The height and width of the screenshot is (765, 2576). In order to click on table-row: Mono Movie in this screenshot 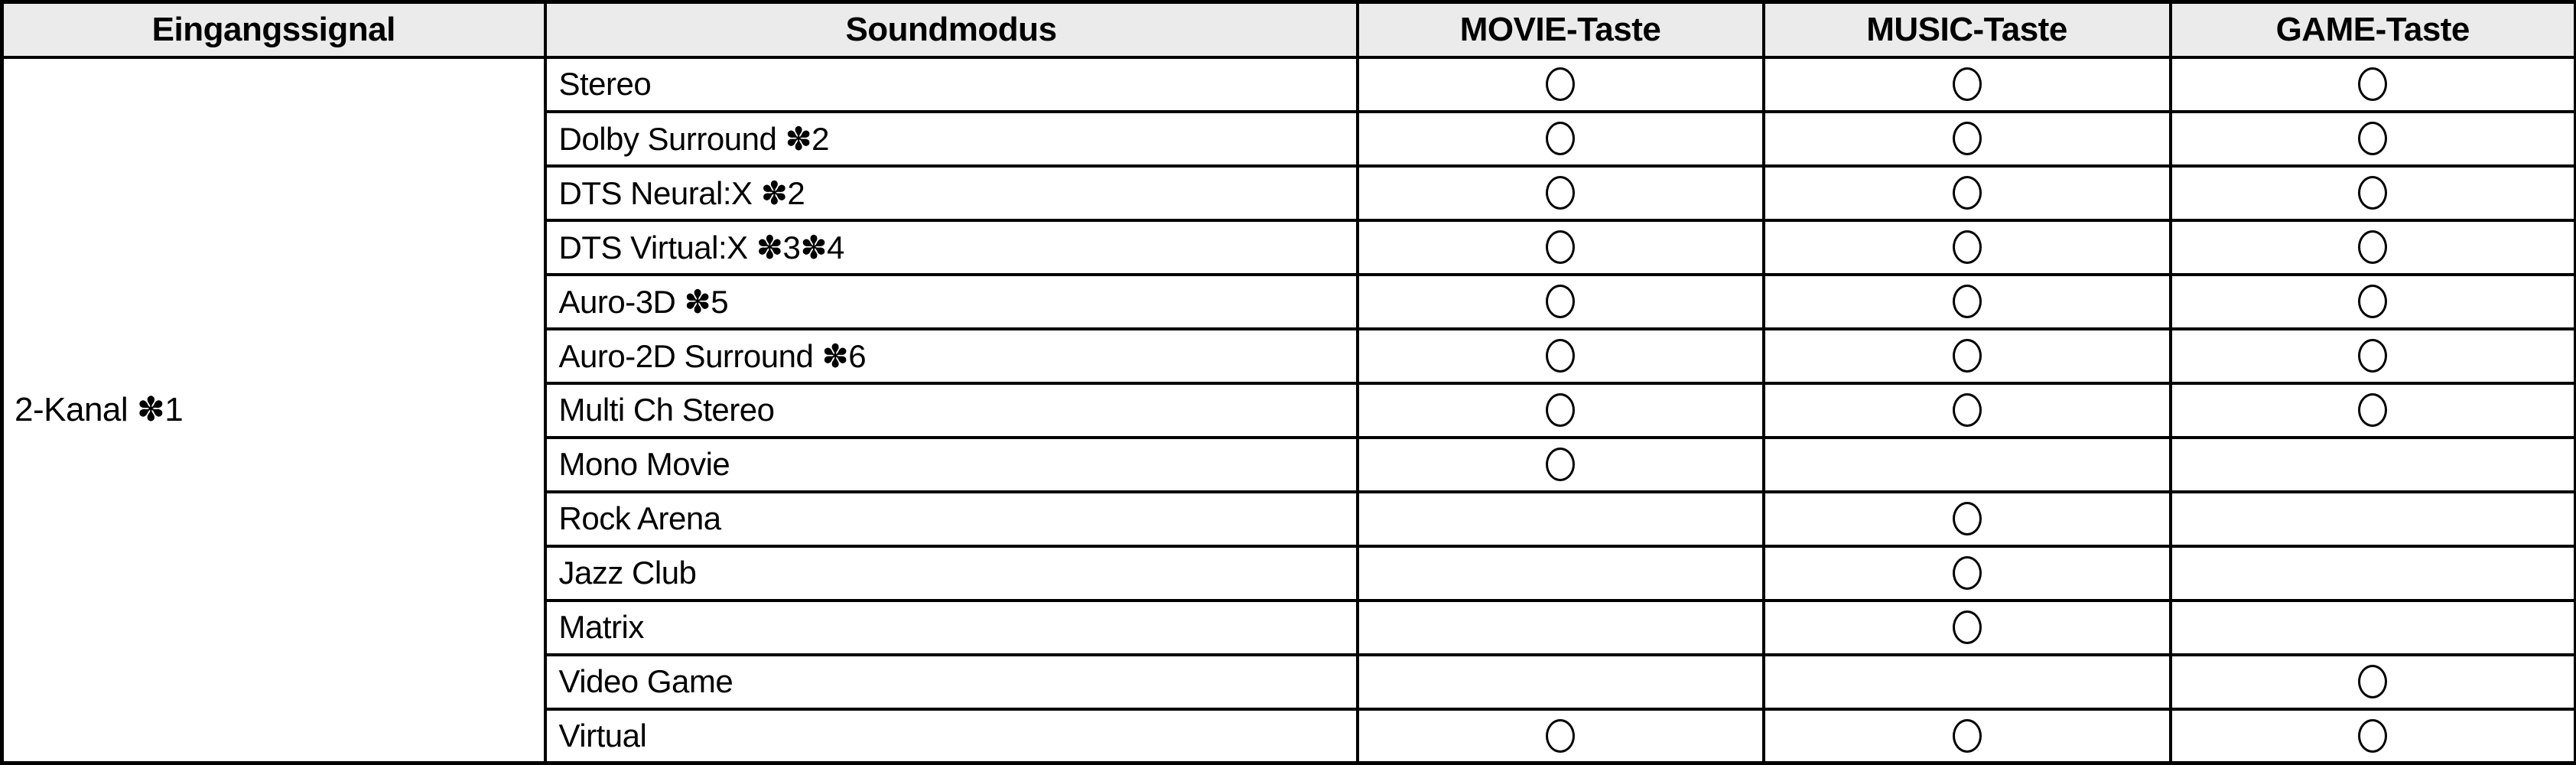, I will do `click(1289, 464)`.